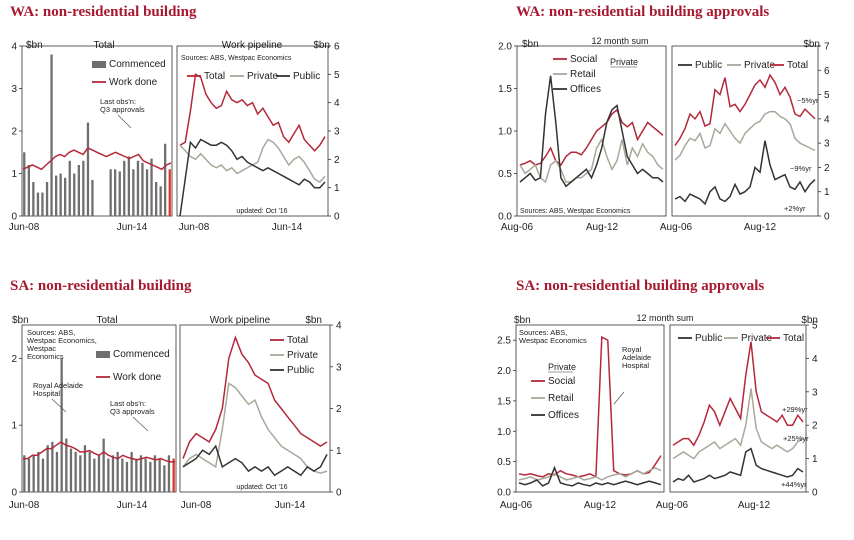 The width and height of the screenshot is (854, 540). What do you see at coordinates (339, 451) in the screenshot?
I see `sa-pipeline-ytick-1: 1` at bounding box center [339, 451].